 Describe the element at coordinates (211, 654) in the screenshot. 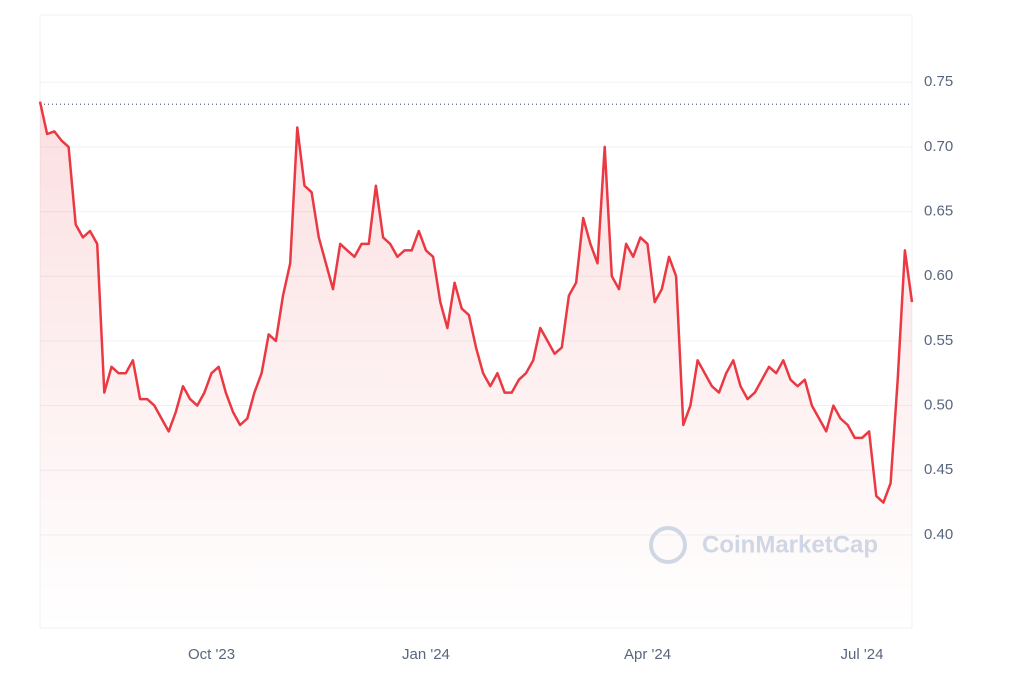

I see `x-tick-label: Oct '23` at that location.